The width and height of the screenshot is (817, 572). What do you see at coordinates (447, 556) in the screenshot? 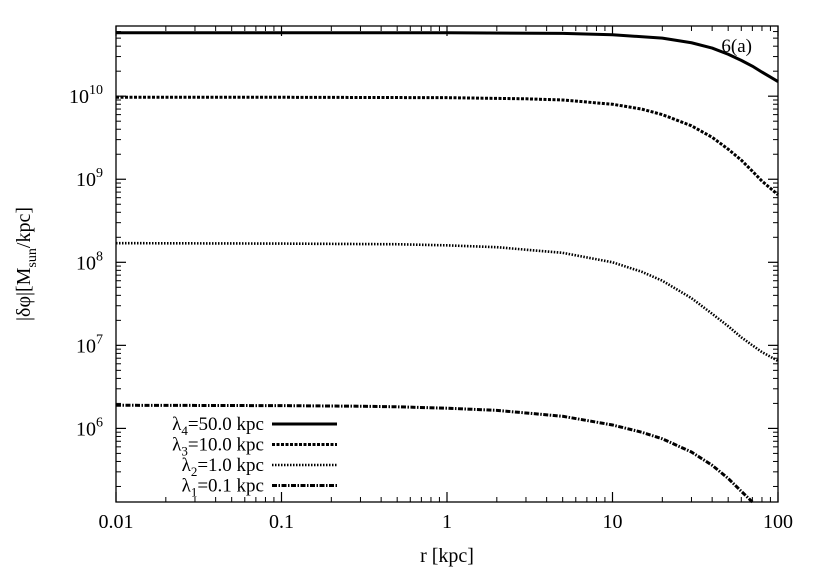
I see `x-axis-label: r [kpc]` at bounding box center [447, 556].